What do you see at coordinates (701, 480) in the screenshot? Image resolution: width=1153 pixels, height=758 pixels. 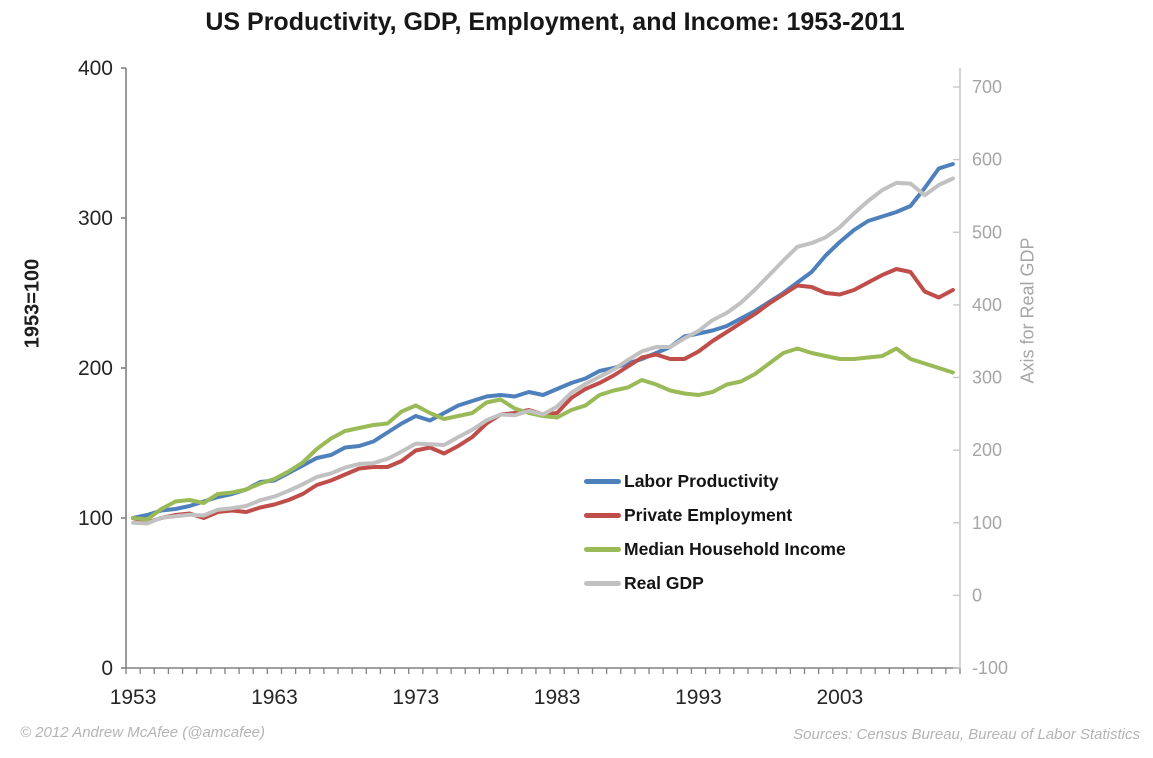 I see `legend-label: Labor Productivity` at bounding box center [701, 480].